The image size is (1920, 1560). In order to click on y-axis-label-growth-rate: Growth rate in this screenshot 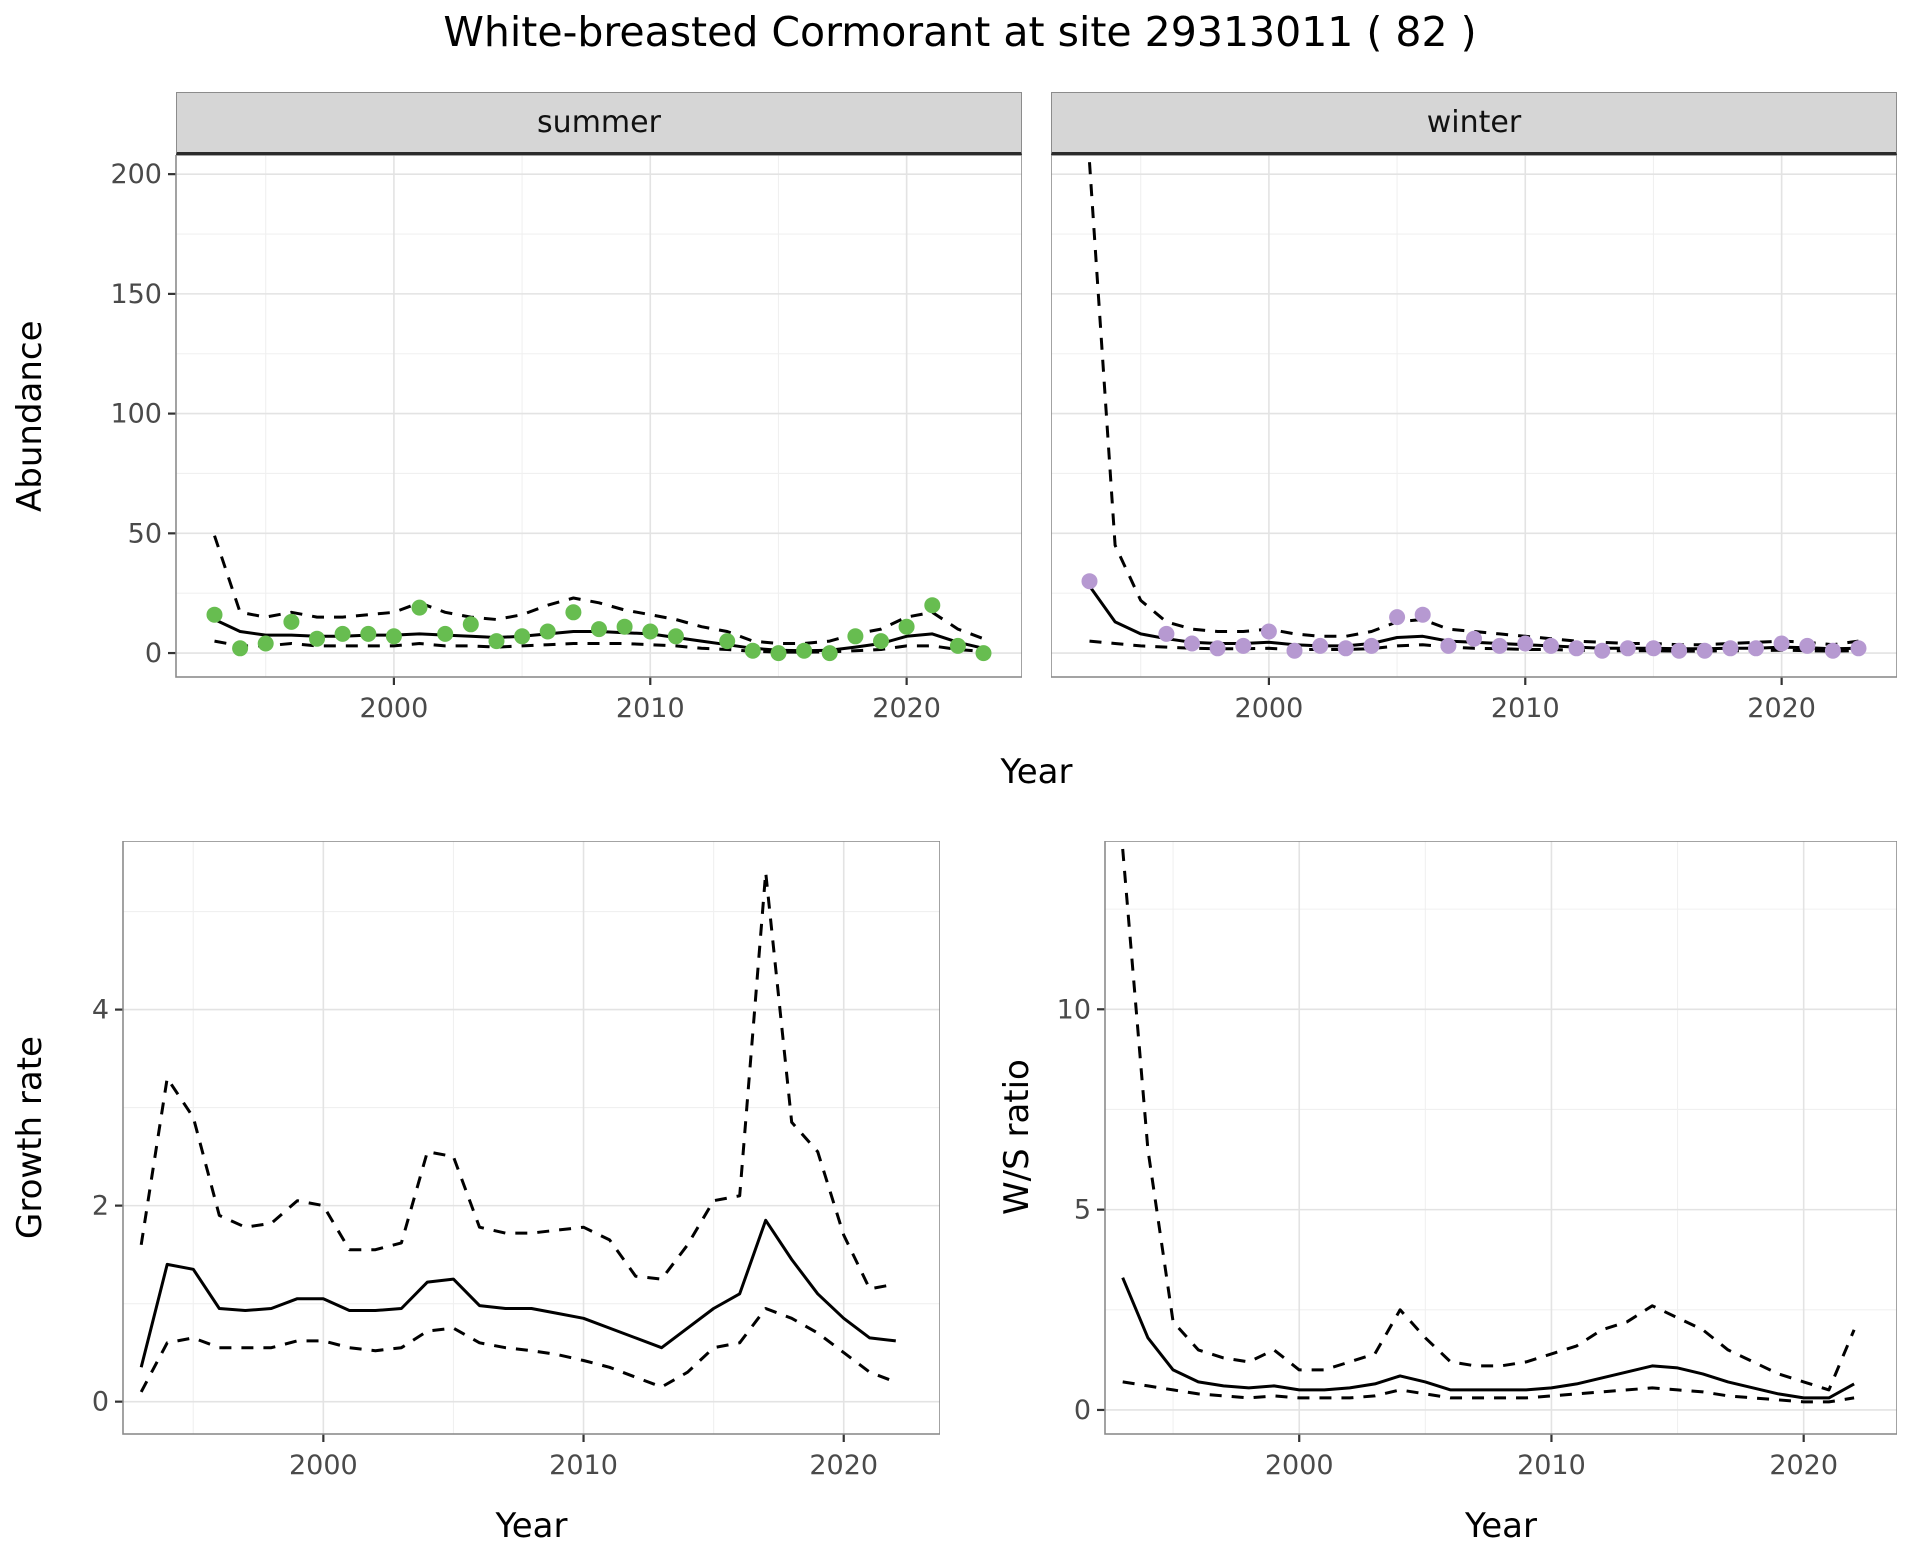, I will do `click(30, 1137)`.